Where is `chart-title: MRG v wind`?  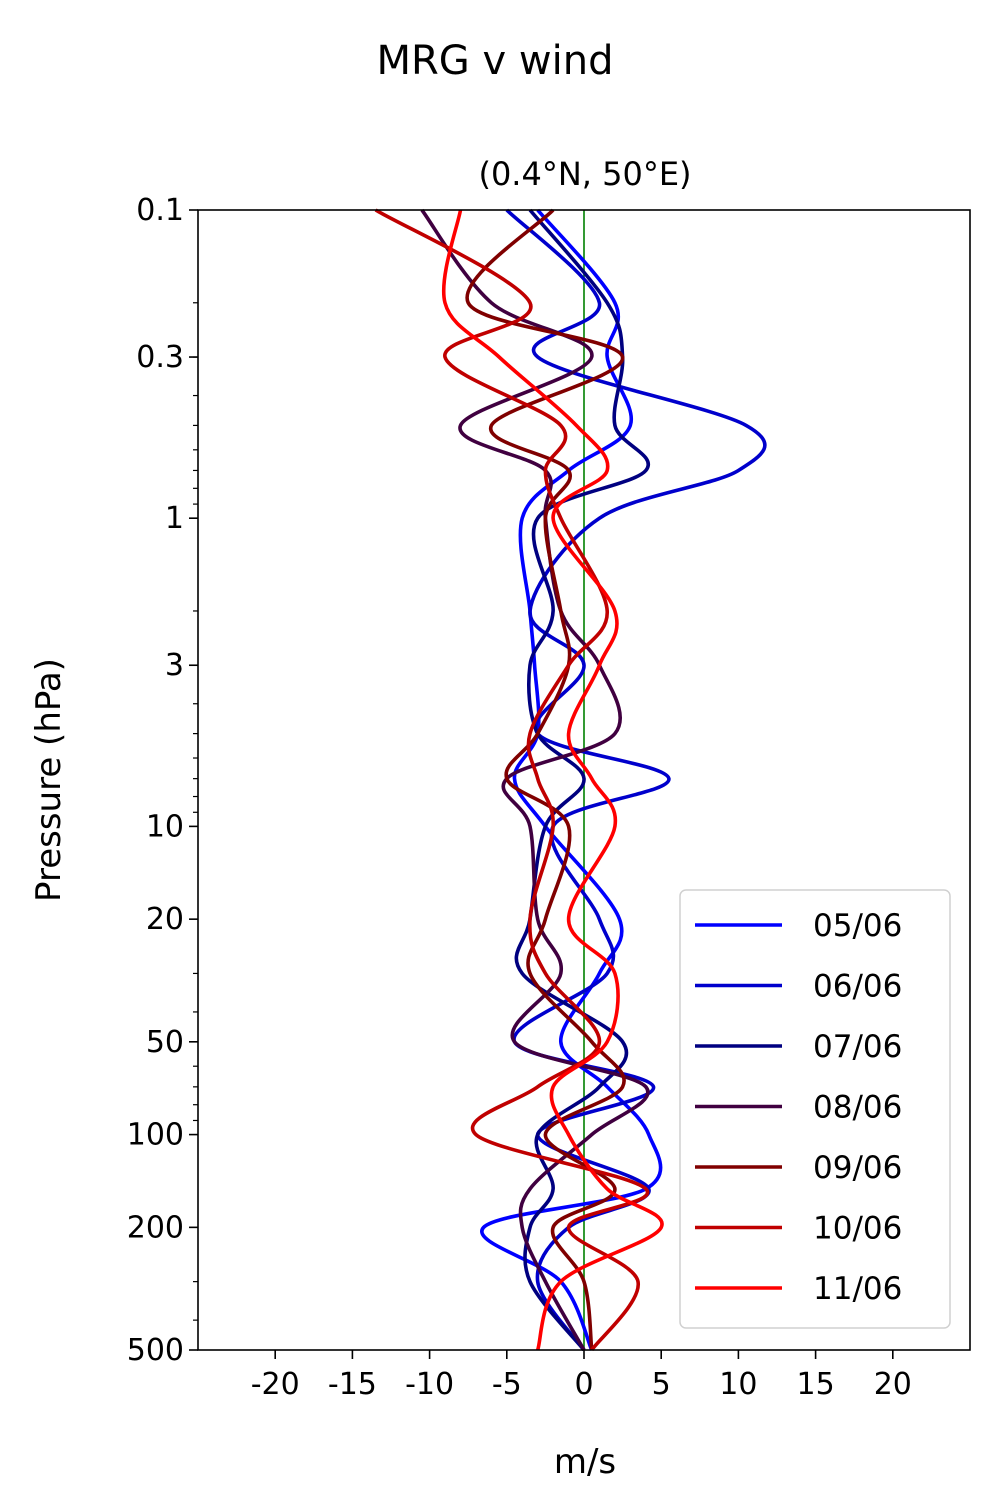 chart-title: MRG v wind is located at coordinates (495, 61).